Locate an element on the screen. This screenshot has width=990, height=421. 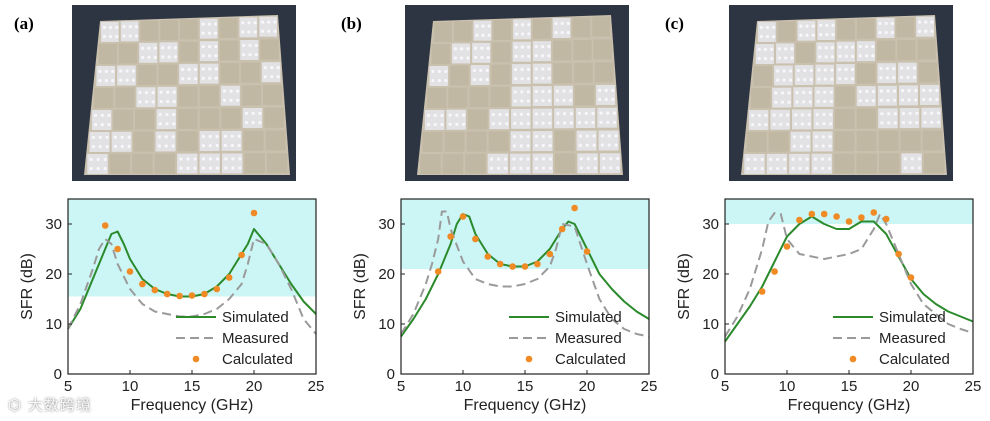
photo-svg is located at coordinates (187, 95).